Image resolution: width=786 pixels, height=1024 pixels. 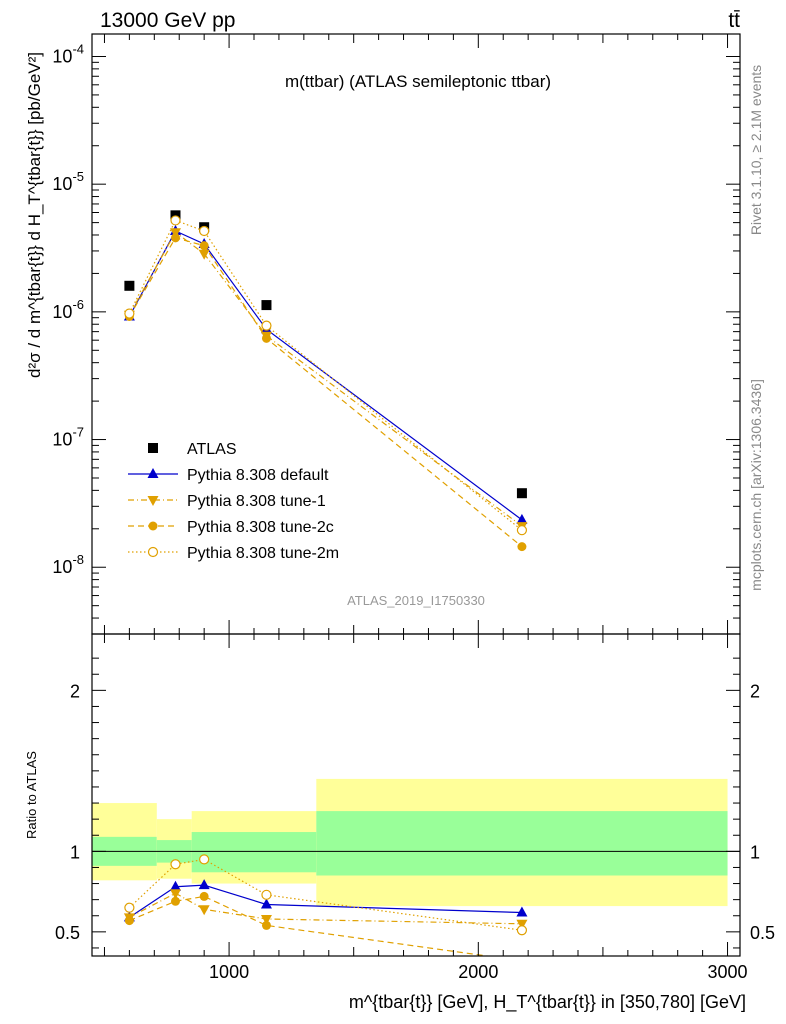 What do you see at coordinates (755, 691) in the screenshot?
I see `ratio-y-tick-label-right: 2` at bounding box center [755, 691].